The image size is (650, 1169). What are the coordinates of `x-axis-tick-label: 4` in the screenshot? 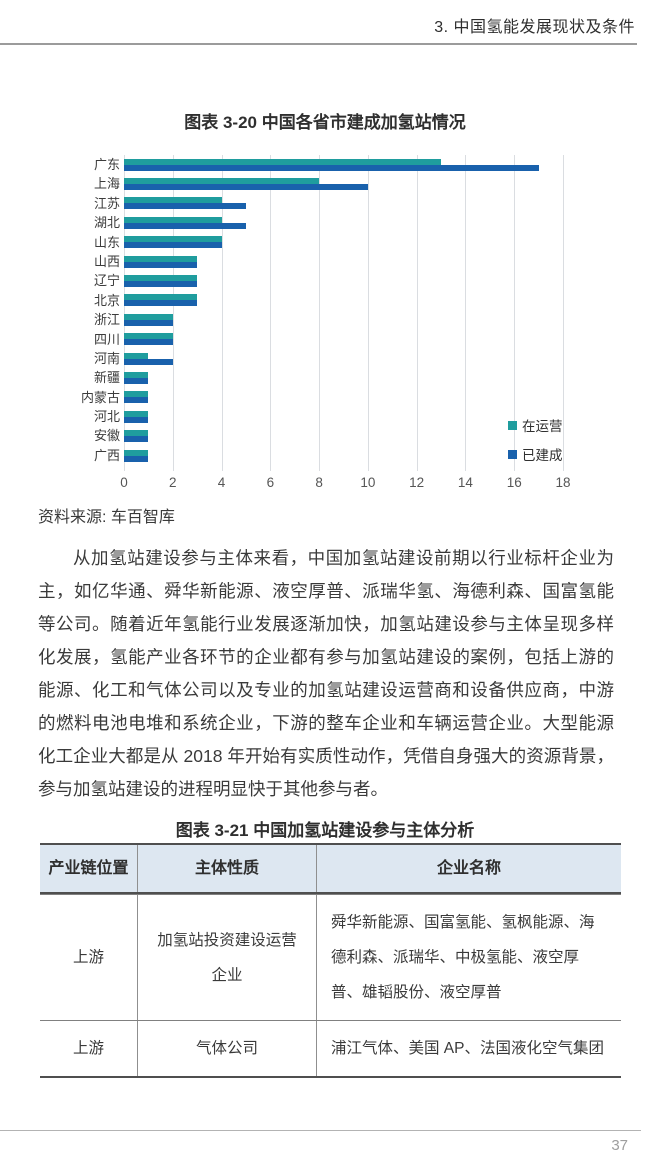 It's located at (221, 482).